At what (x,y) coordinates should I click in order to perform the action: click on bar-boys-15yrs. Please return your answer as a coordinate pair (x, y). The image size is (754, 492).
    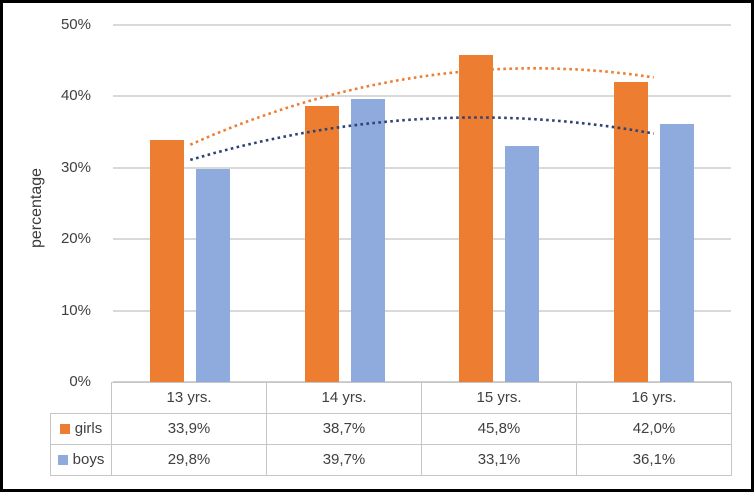
    Looking at the image, I should click on (522, 263).